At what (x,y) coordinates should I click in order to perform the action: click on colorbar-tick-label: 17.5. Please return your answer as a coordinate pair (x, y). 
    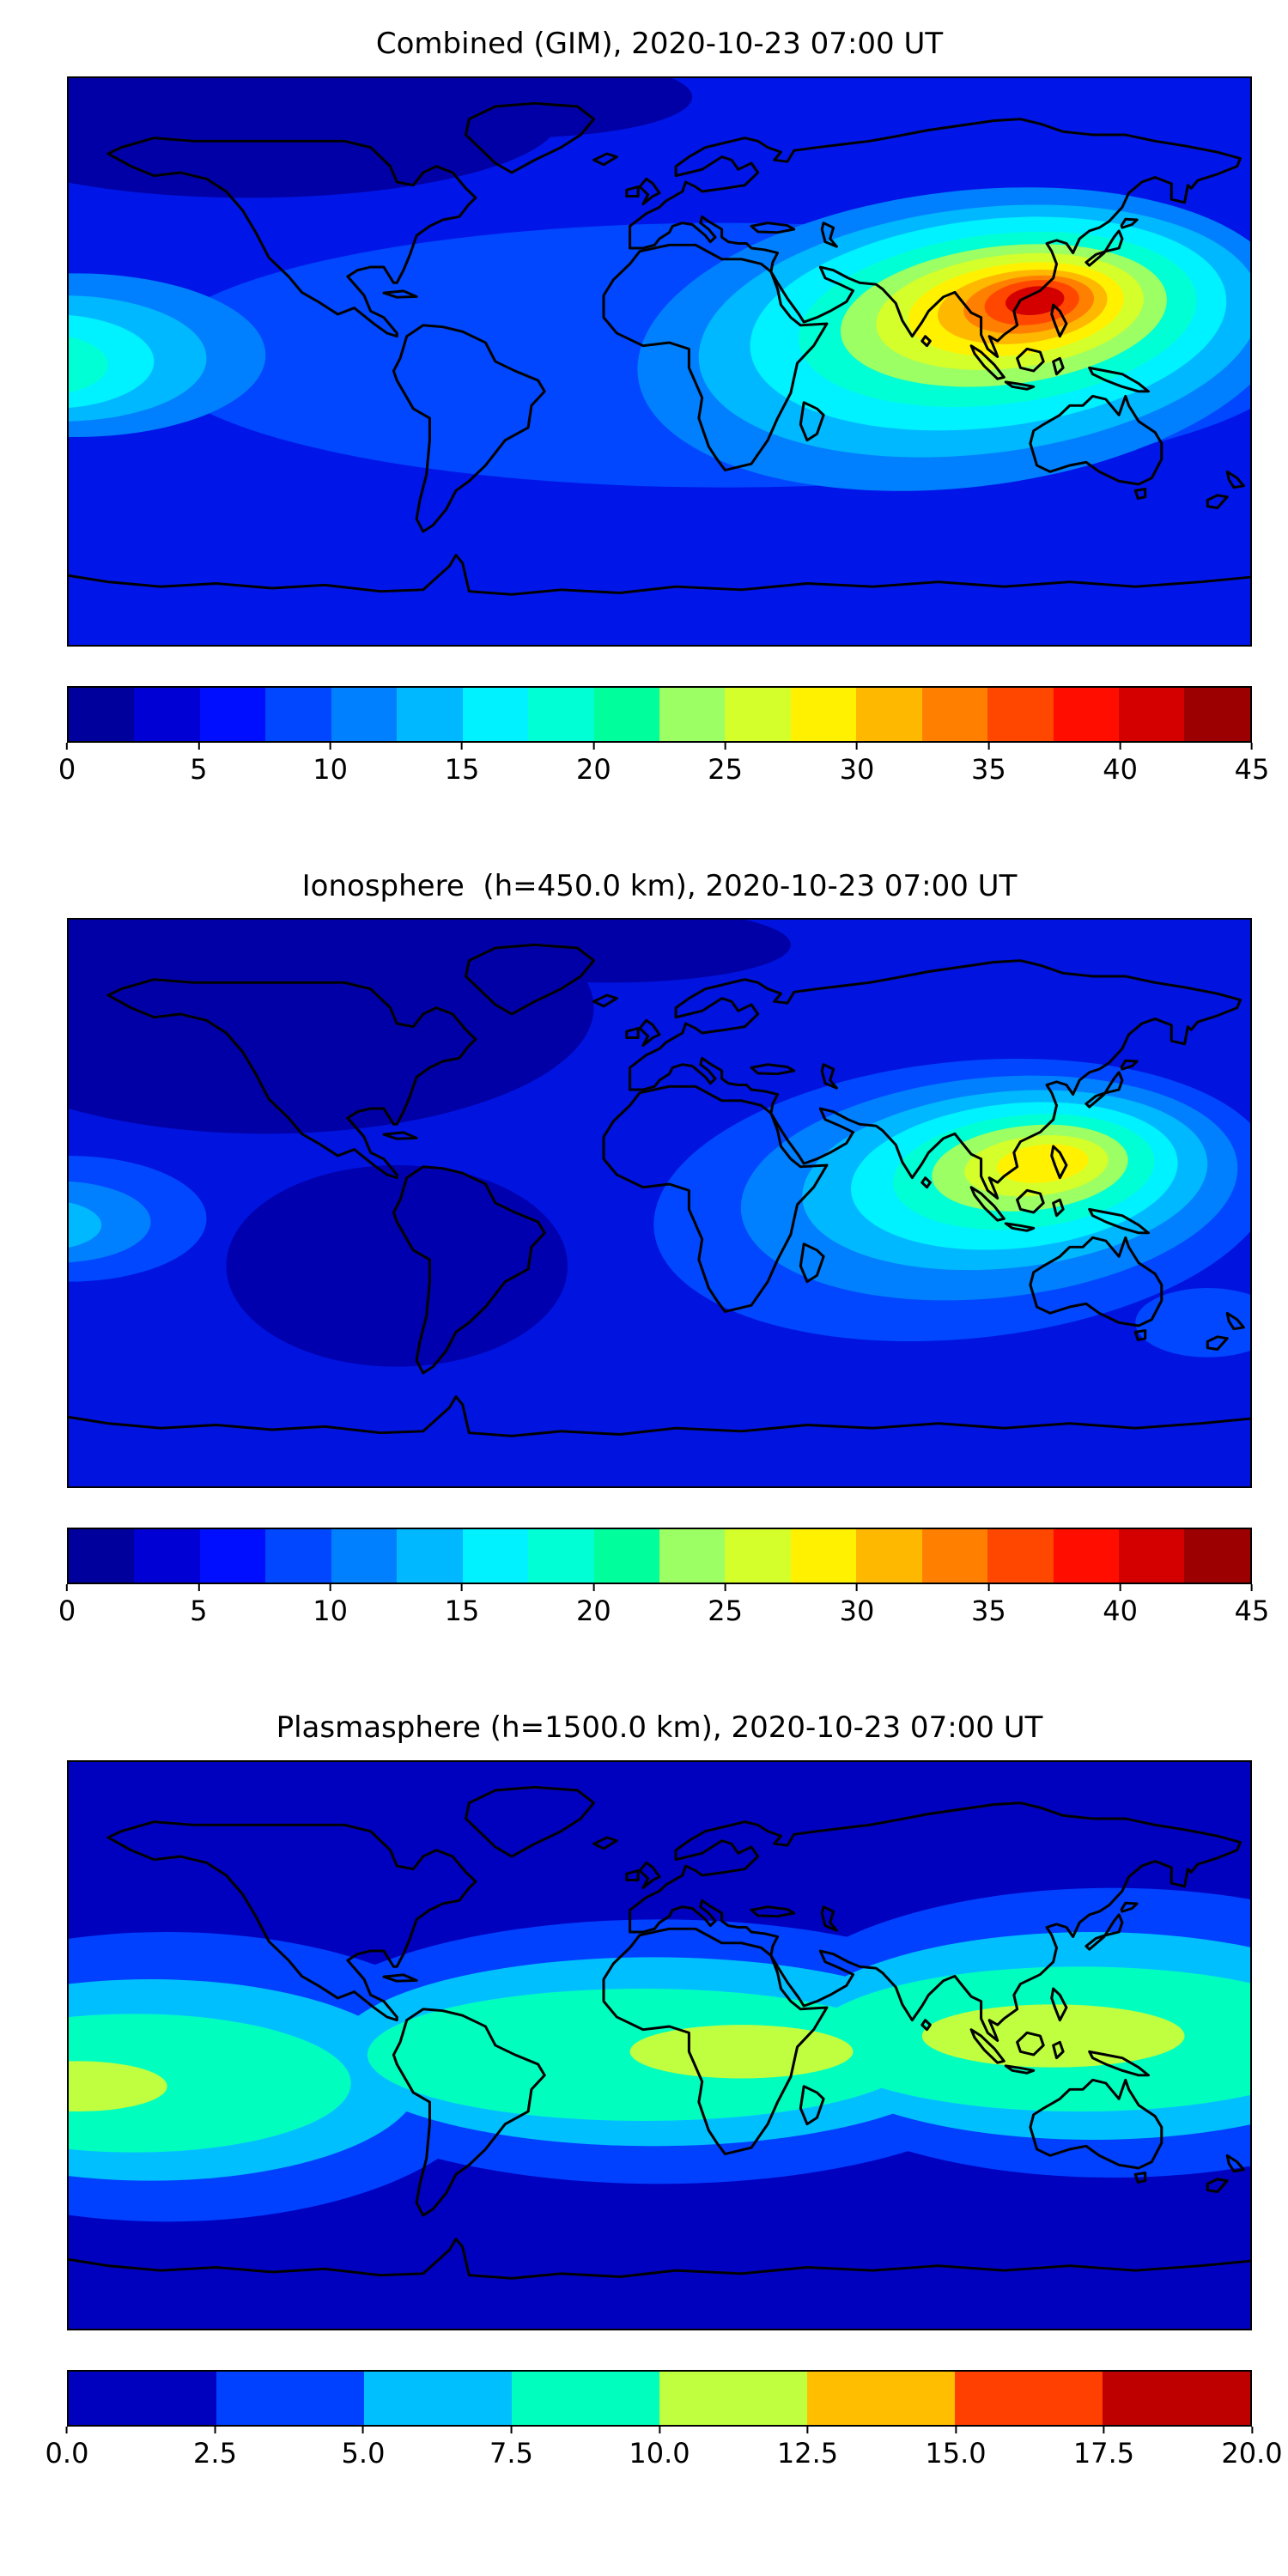
    Looking at the image, I should click on (1103, 2453).